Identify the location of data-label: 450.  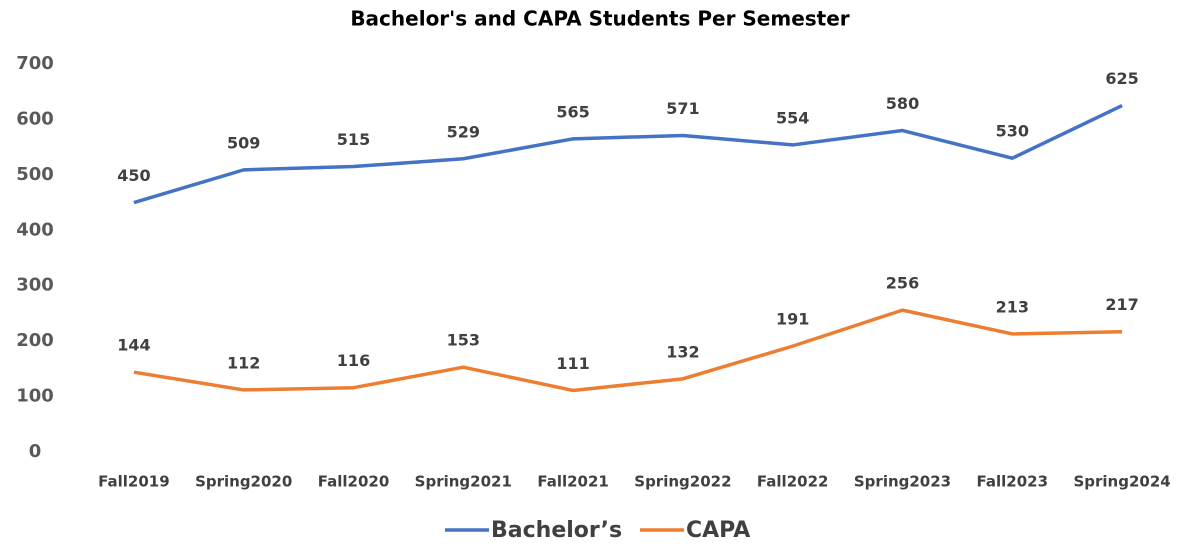
(133, 175).